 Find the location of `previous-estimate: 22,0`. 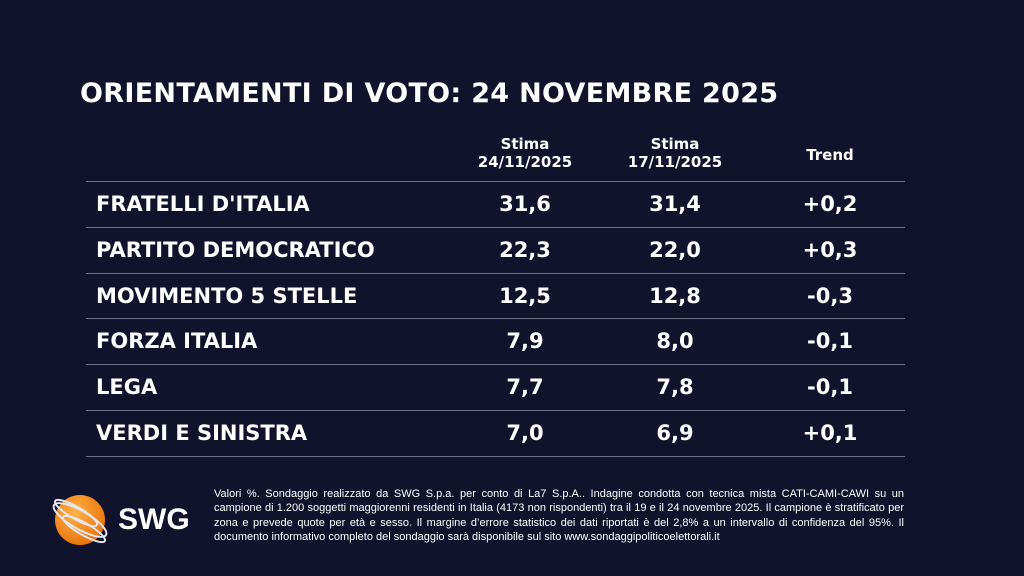

previous-estimate: 22,0 is located at coordinates (675, 249).